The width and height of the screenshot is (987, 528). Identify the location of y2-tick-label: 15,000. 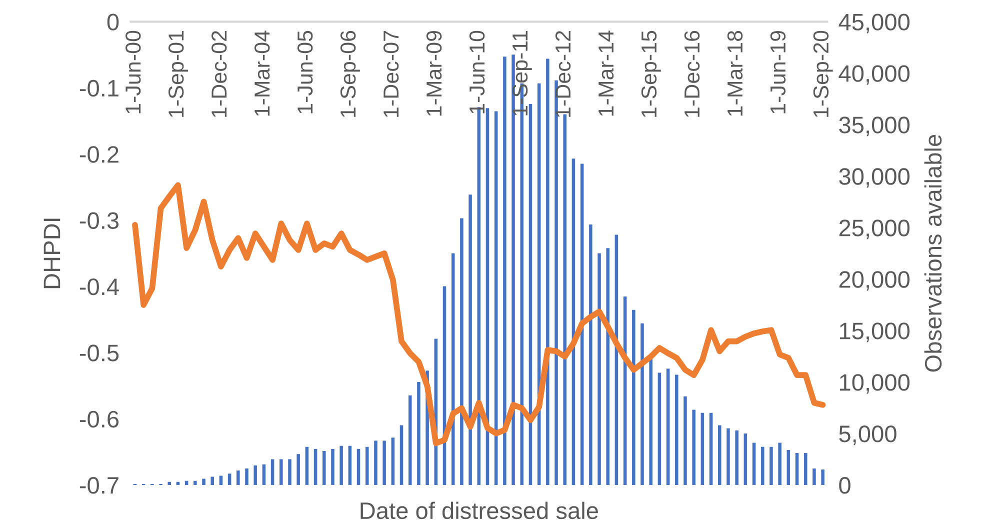
(875, 332).